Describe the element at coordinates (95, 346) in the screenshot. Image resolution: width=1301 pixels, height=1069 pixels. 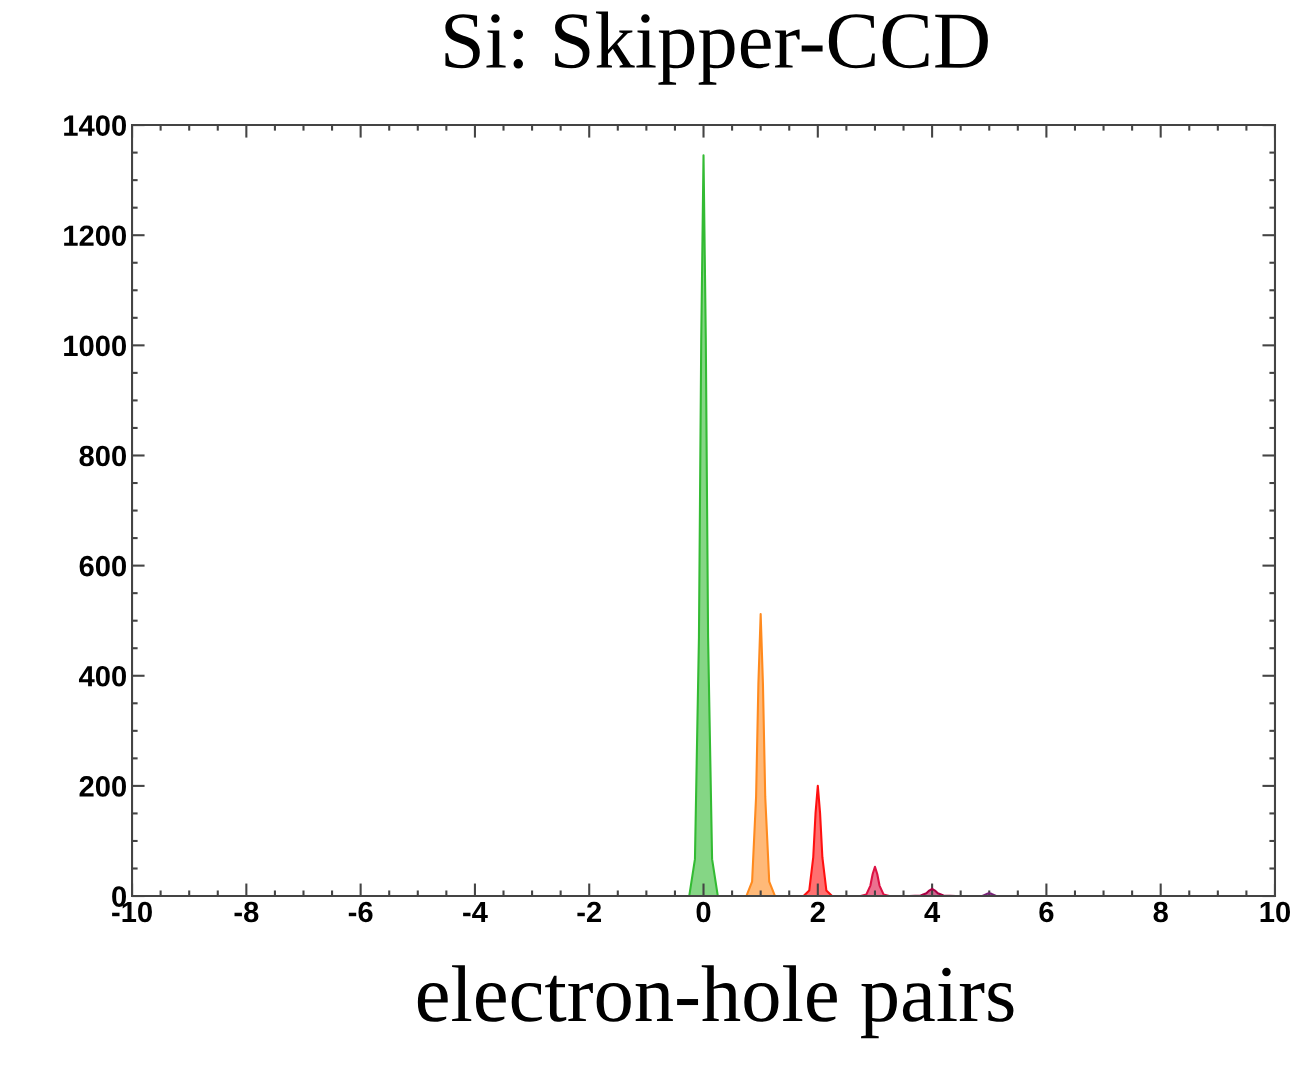
I see `y-tick-label: 1000` at that location.